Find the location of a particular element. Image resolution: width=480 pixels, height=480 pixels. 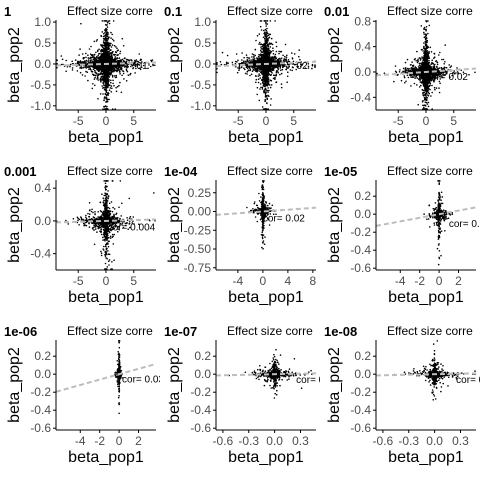

panel-tag: 0.01 is located at coordinates (336, 11).